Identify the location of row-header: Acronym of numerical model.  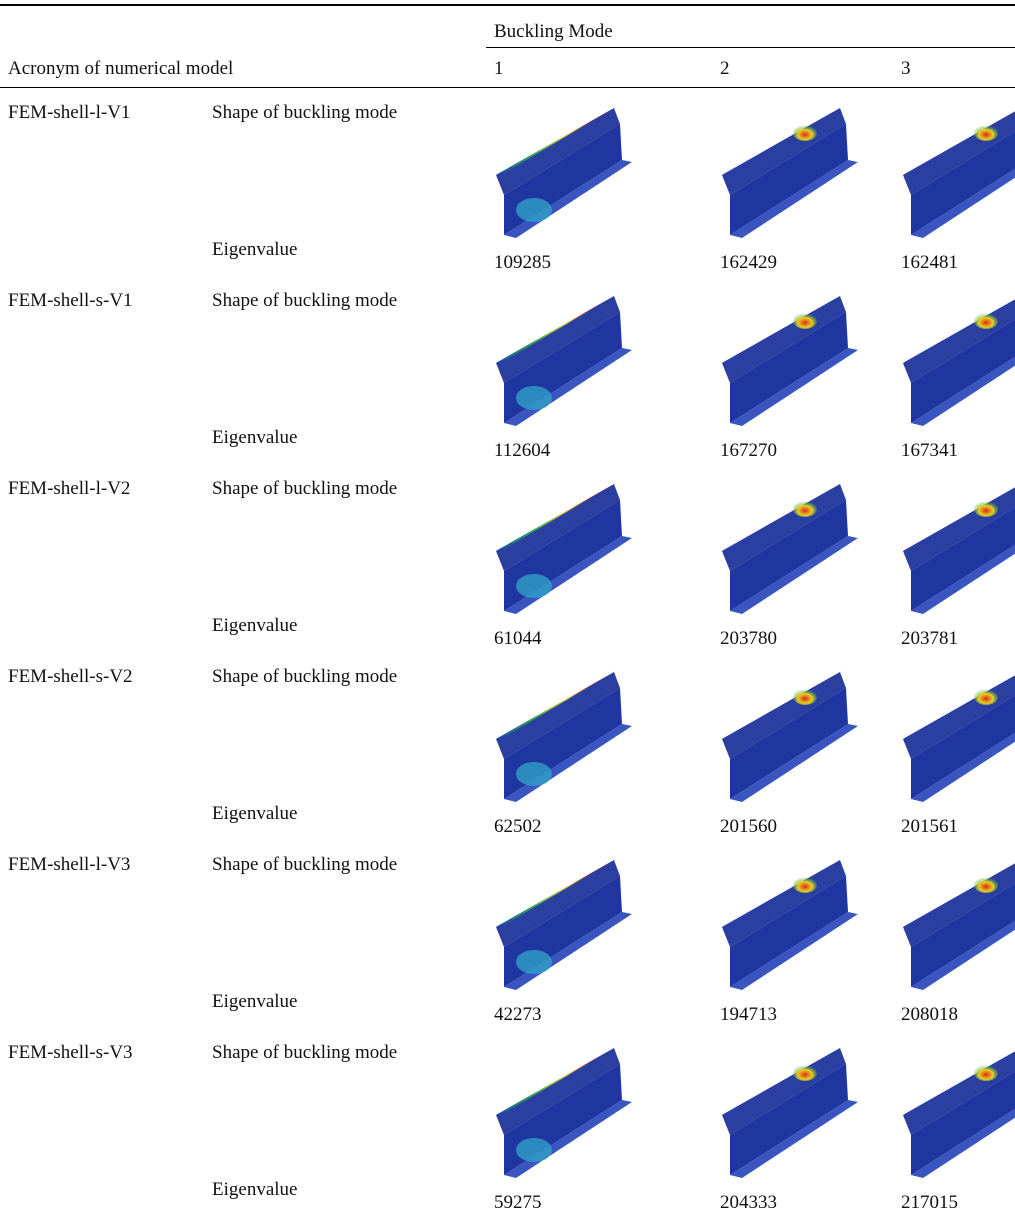
(121, 68).